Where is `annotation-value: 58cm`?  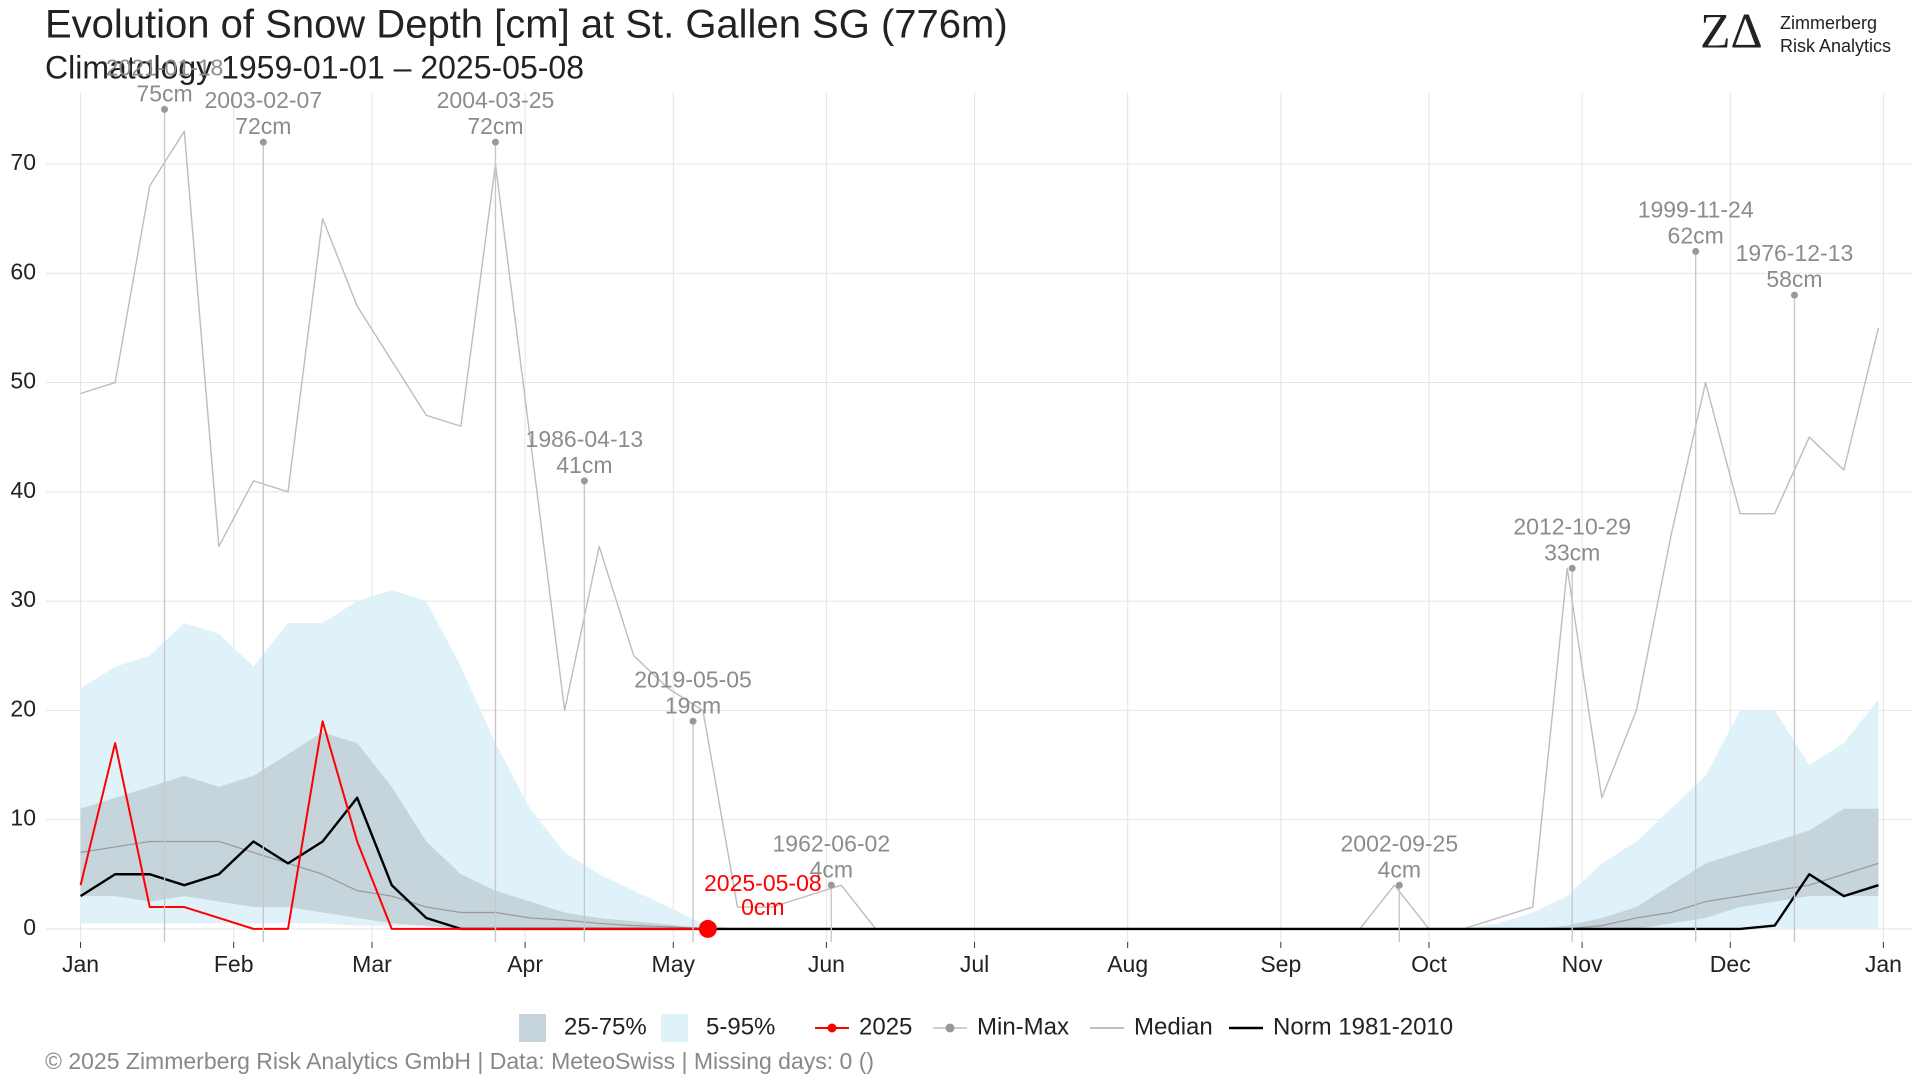 annotation-value: 58cm is located at coordinates (1794, 279).